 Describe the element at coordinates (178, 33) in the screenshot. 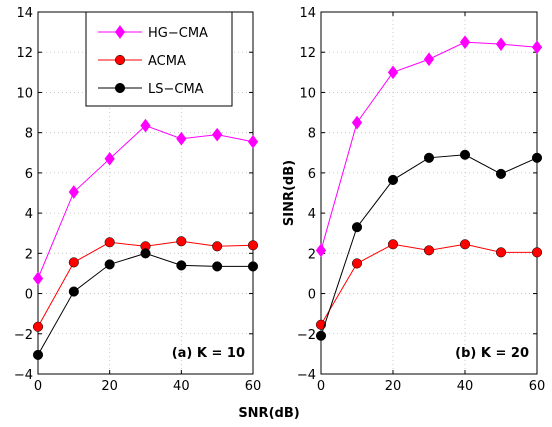

I see `legend-label: HG−CMA` at that location.